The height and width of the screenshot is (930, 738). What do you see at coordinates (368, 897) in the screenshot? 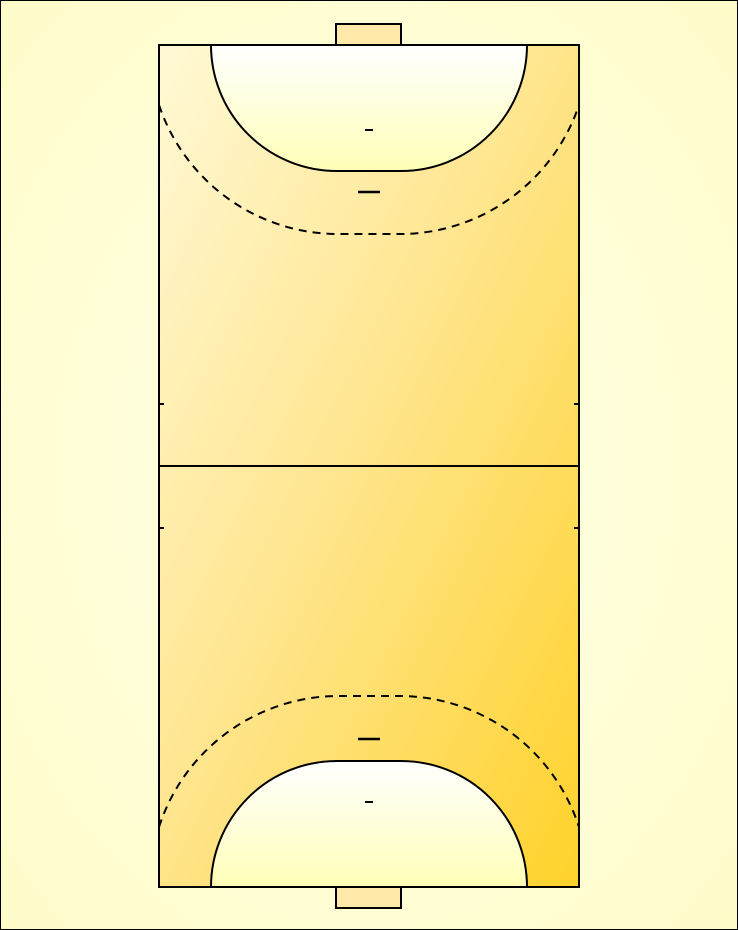
I see `bottom-goal` at bounding box center [368, 897].